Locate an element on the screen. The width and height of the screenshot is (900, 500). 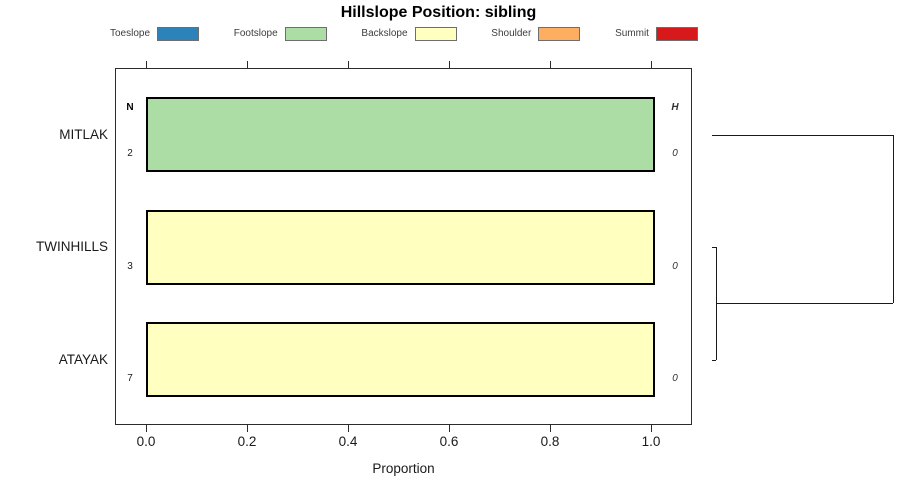
legend-item-shoulder: Shoulder is located at coordinates (536, 33).